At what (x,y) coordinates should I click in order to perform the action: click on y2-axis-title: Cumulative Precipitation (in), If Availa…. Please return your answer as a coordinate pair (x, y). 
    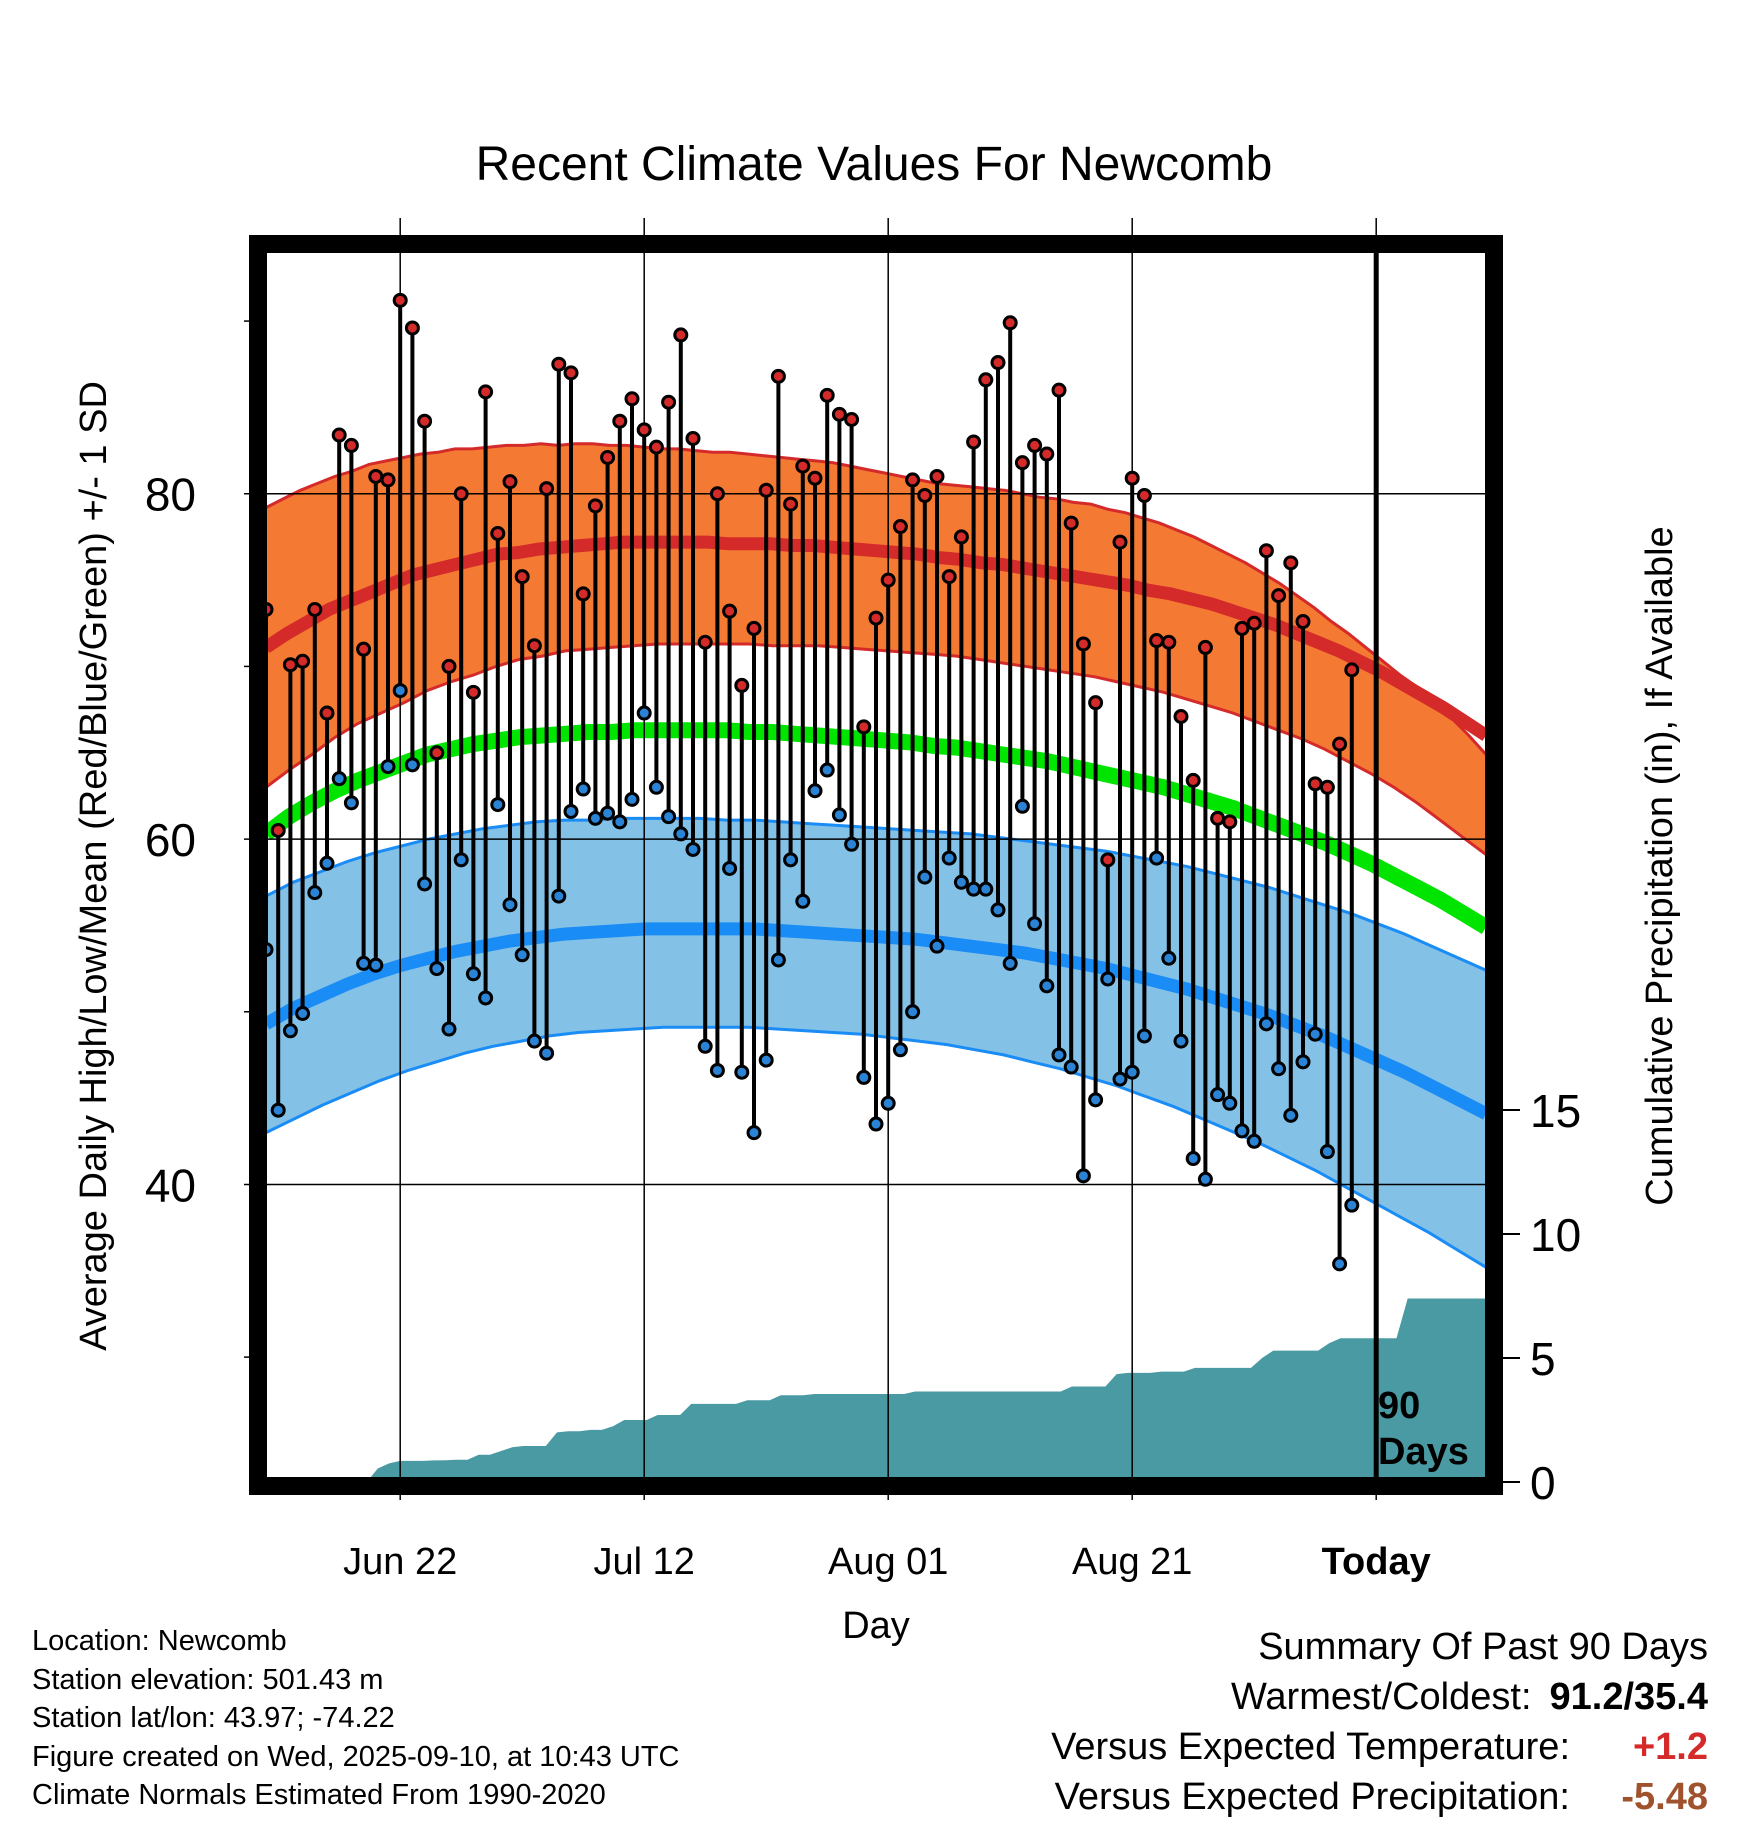
    Looking at the image, I should click on (1660, 865).